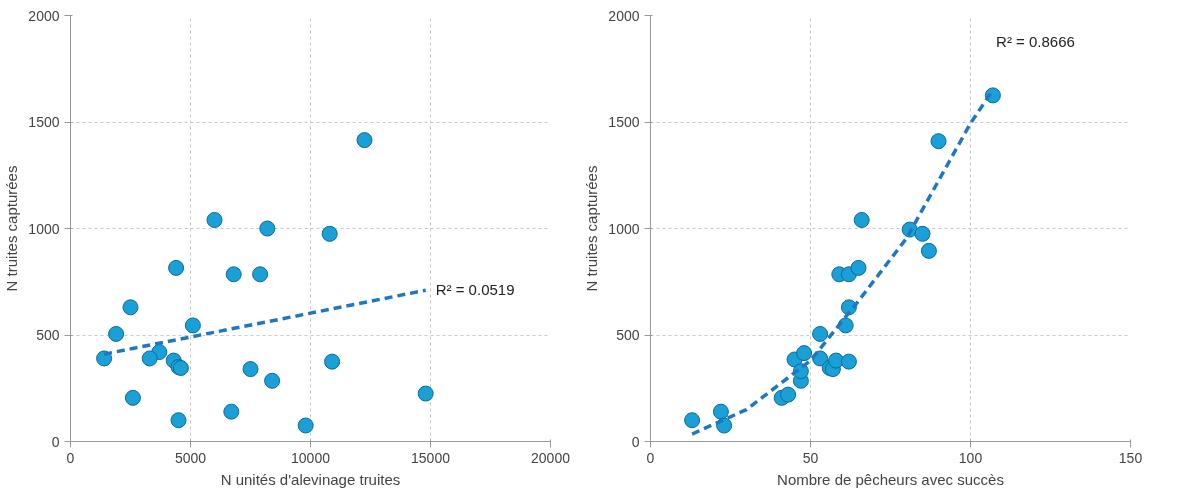  What do you see at coordinates (970, 457) in the screenshot?
I see `x-tick-label: 100` at bounding box center [970, 457].